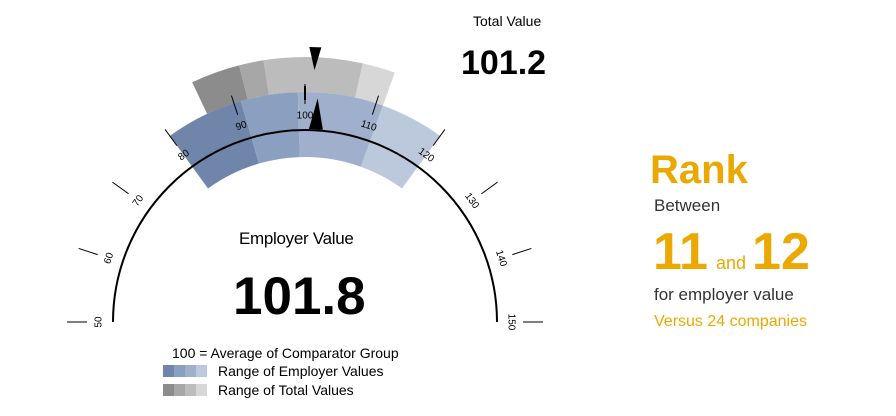  I want to click on rank-and: and, so click(731, 263).